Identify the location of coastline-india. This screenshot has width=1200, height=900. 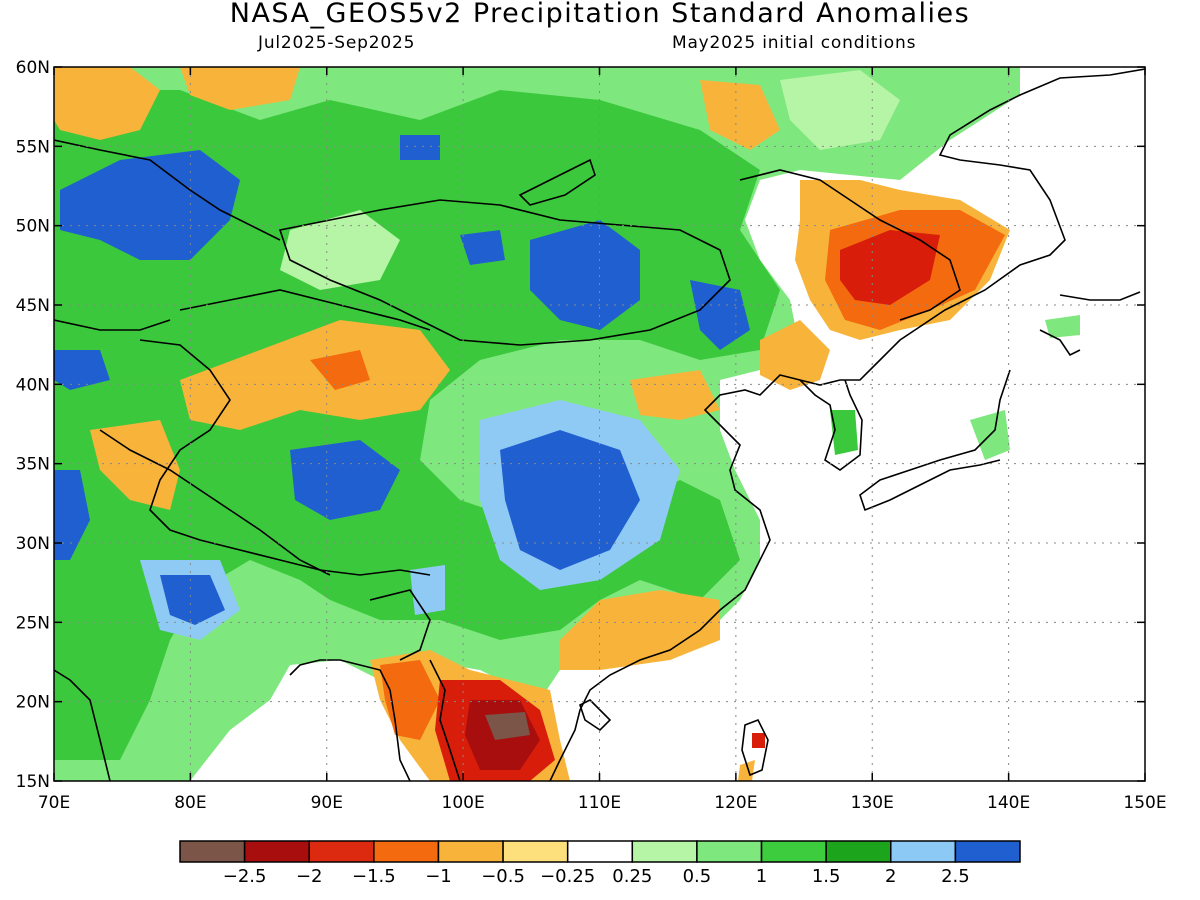
(232, 720).